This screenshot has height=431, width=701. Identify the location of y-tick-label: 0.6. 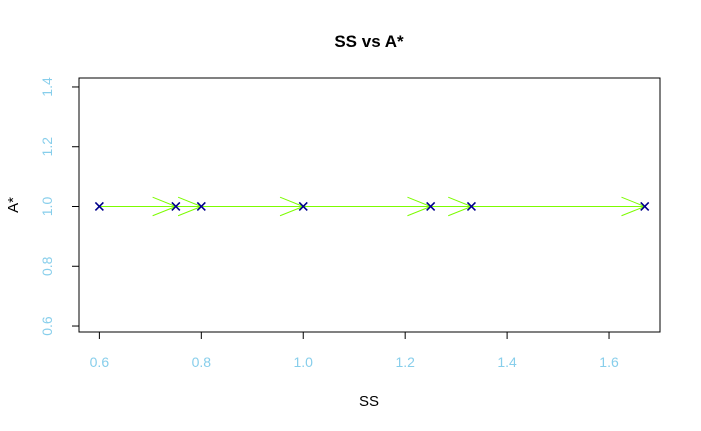
(47, 326).